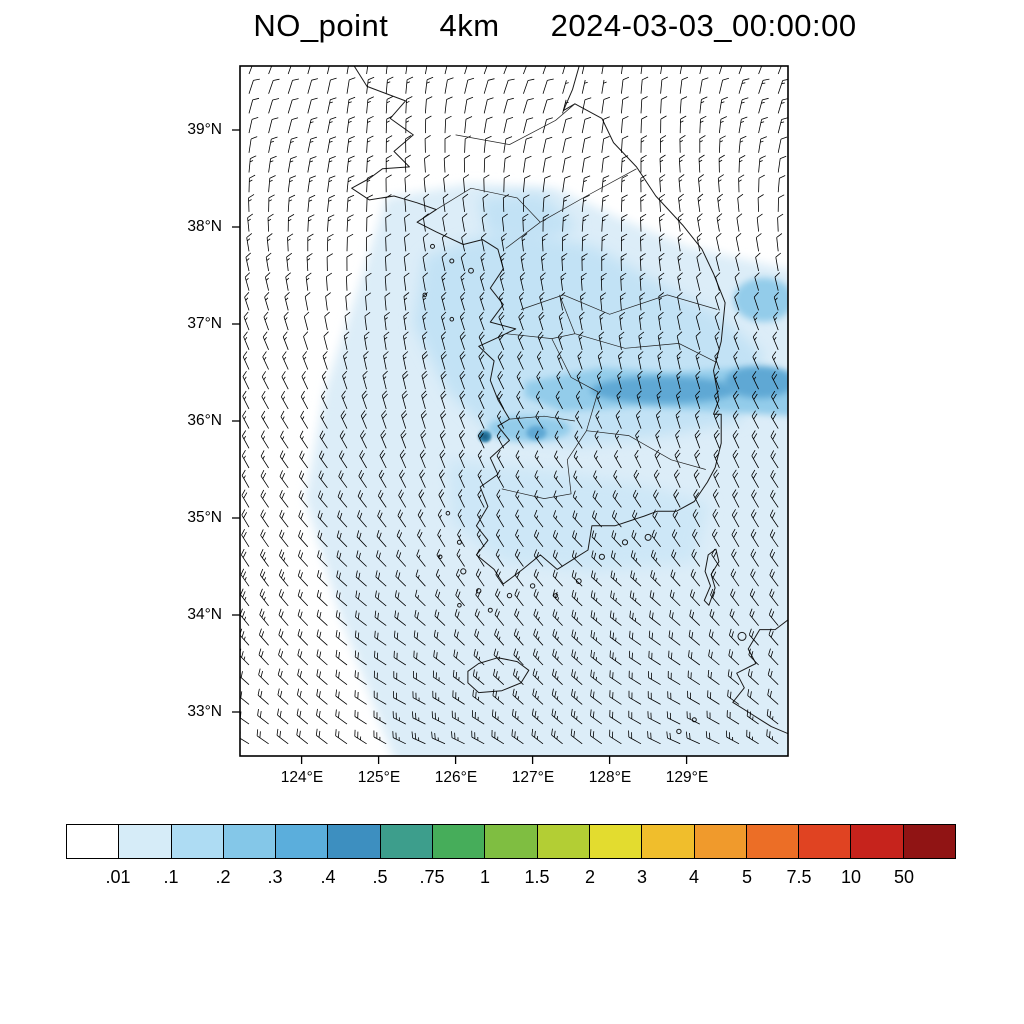 The image size is (1024, 1024). Describe the element at coordinates (747, 877) in the screenshot. I see `colorbar-tick-label: 5` at that location.